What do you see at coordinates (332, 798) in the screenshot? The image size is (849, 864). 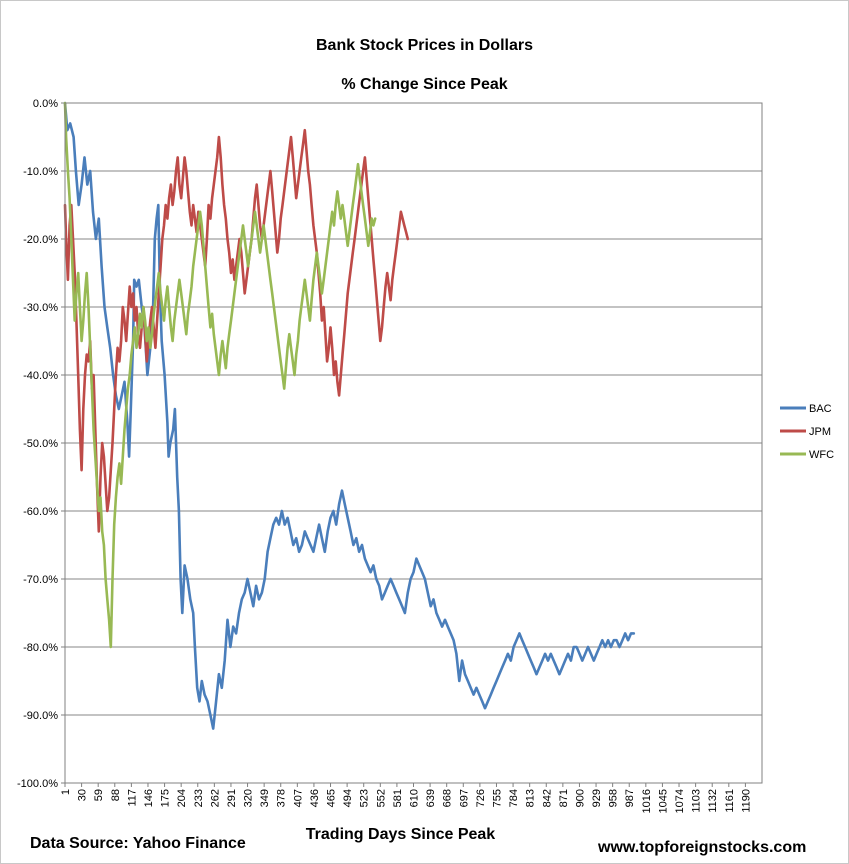 I see `x-tick-label: 465` at bounding box center [332, 798].